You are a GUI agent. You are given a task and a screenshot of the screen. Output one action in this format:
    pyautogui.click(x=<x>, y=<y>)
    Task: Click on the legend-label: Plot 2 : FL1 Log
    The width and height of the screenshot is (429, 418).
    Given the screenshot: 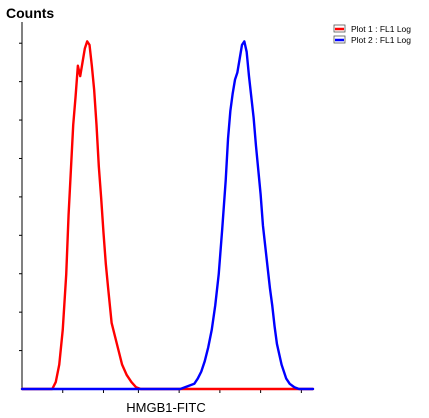 What is the action you would take?
    pyautogui.click(x=381, y=40)
    